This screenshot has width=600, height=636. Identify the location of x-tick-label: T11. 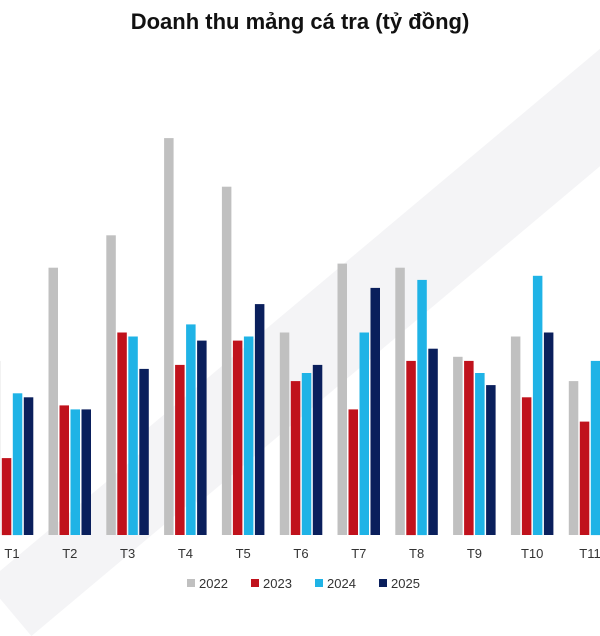
(589, 553).